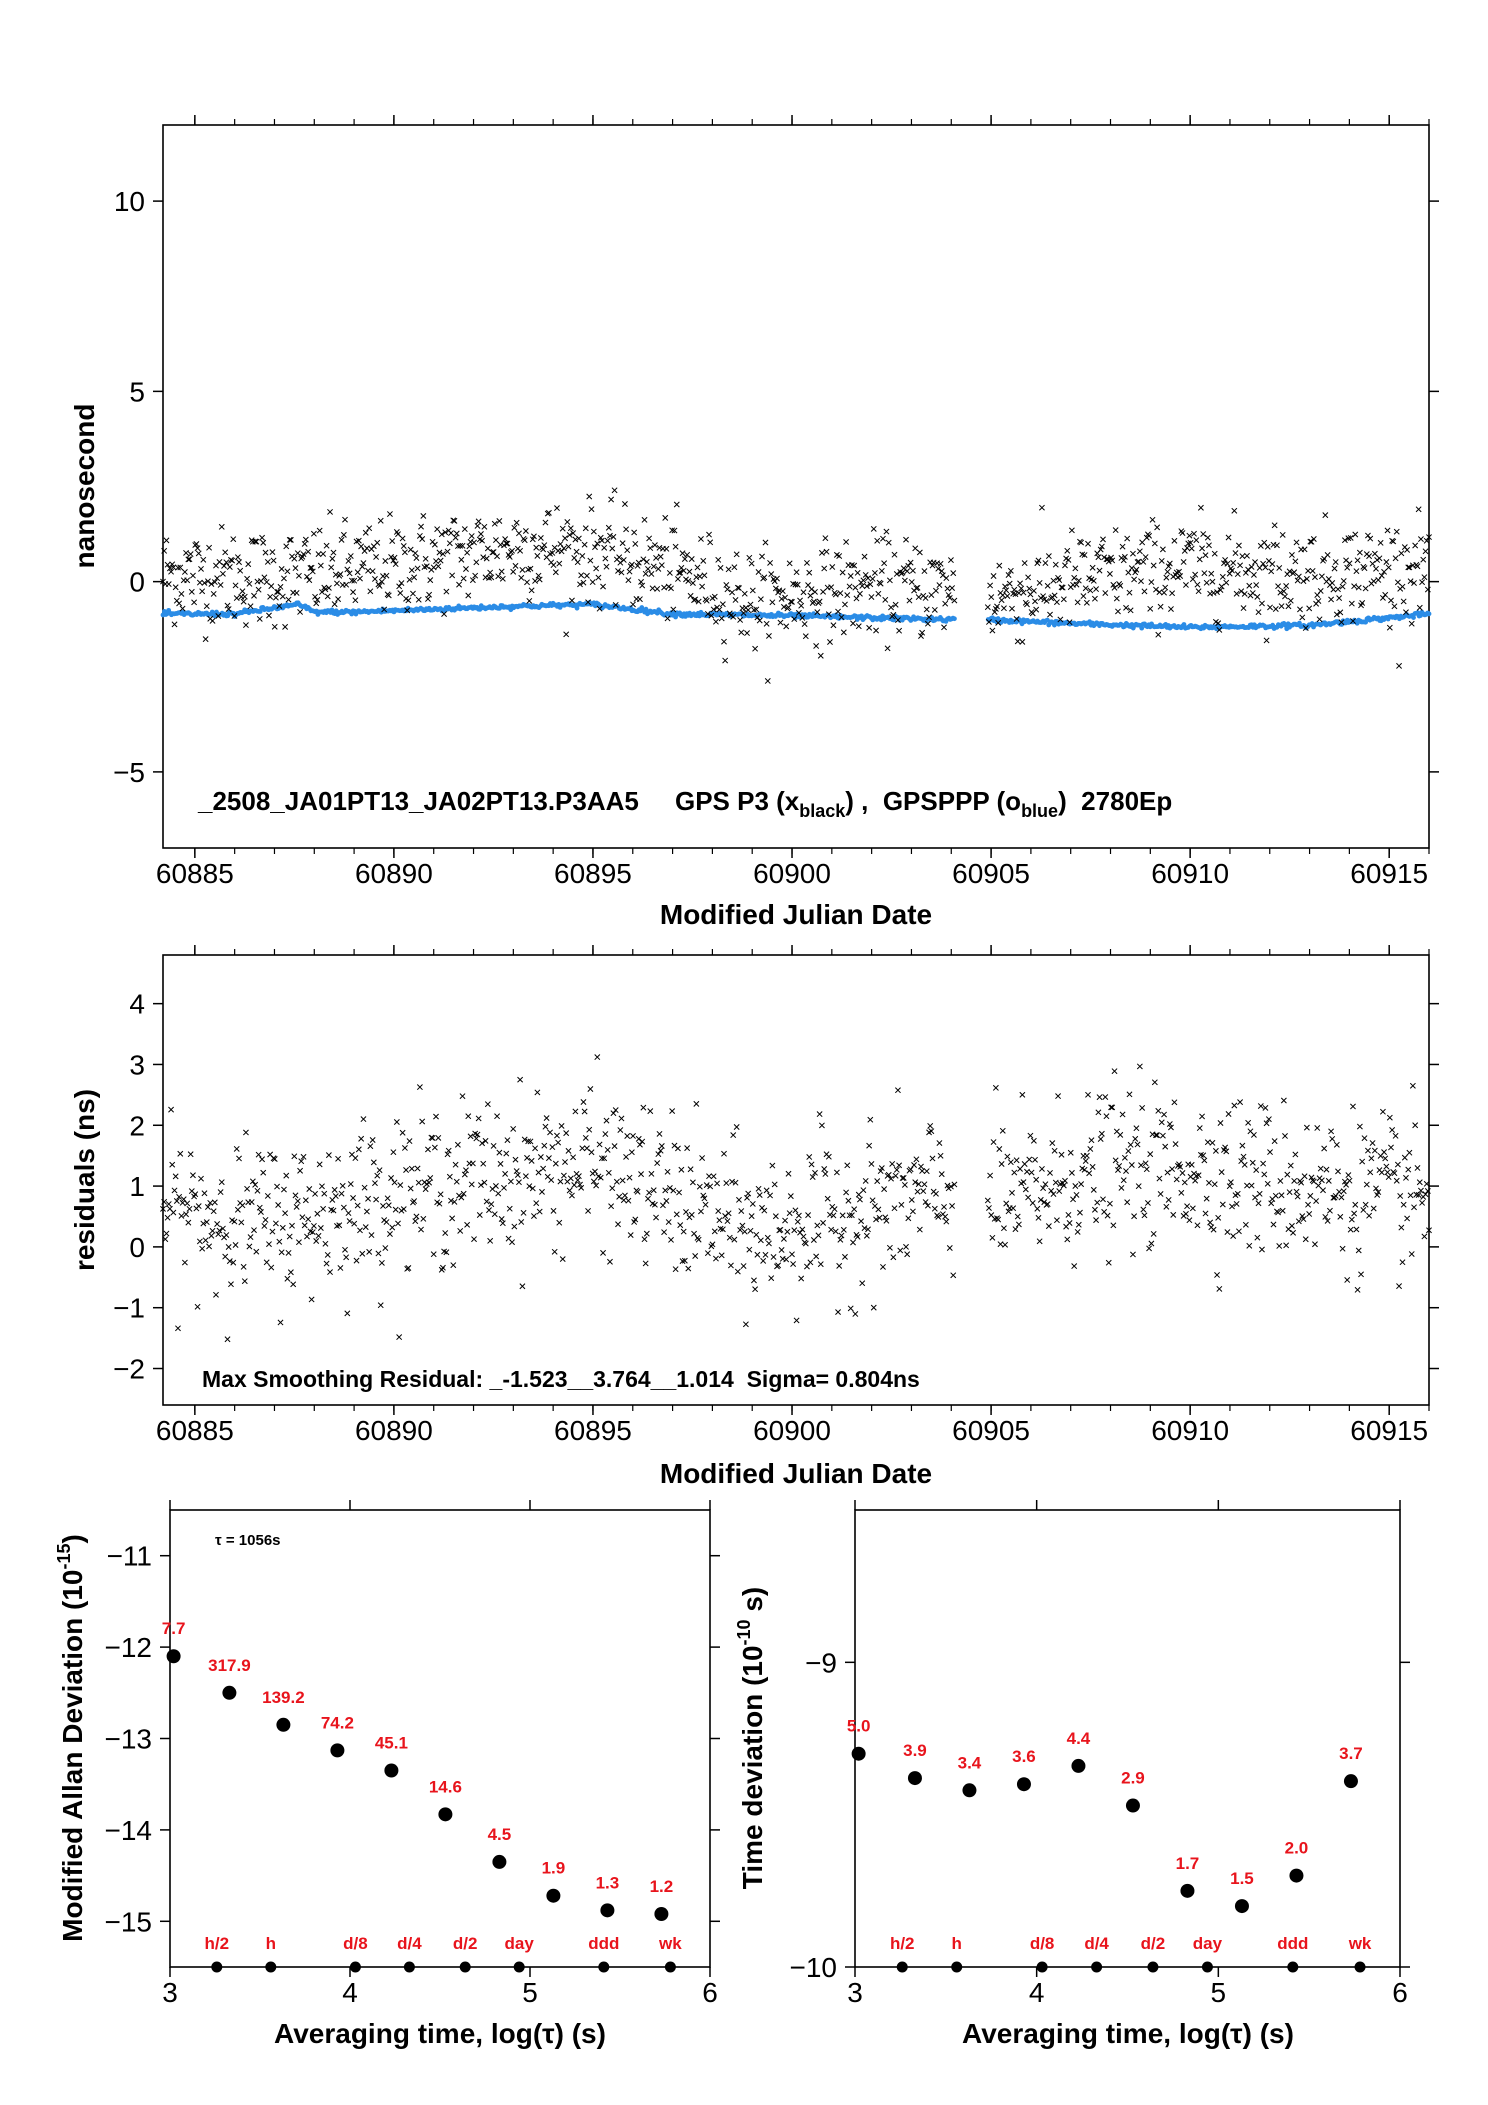 This screenshot has height=2105, width=1488. I want to click on point-label: 1.9, so click(554, 1868).